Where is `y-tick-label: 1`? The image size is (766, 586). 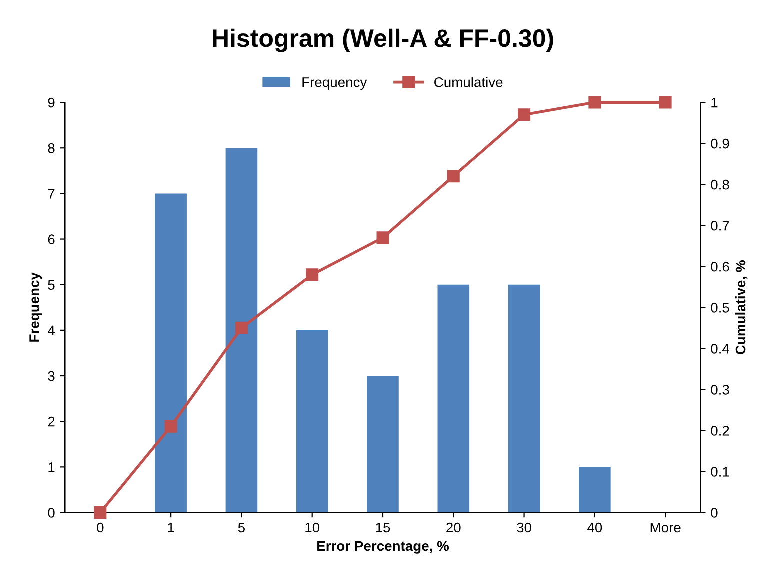 y-tick-label: 1 is located at coordinates (51, 467).